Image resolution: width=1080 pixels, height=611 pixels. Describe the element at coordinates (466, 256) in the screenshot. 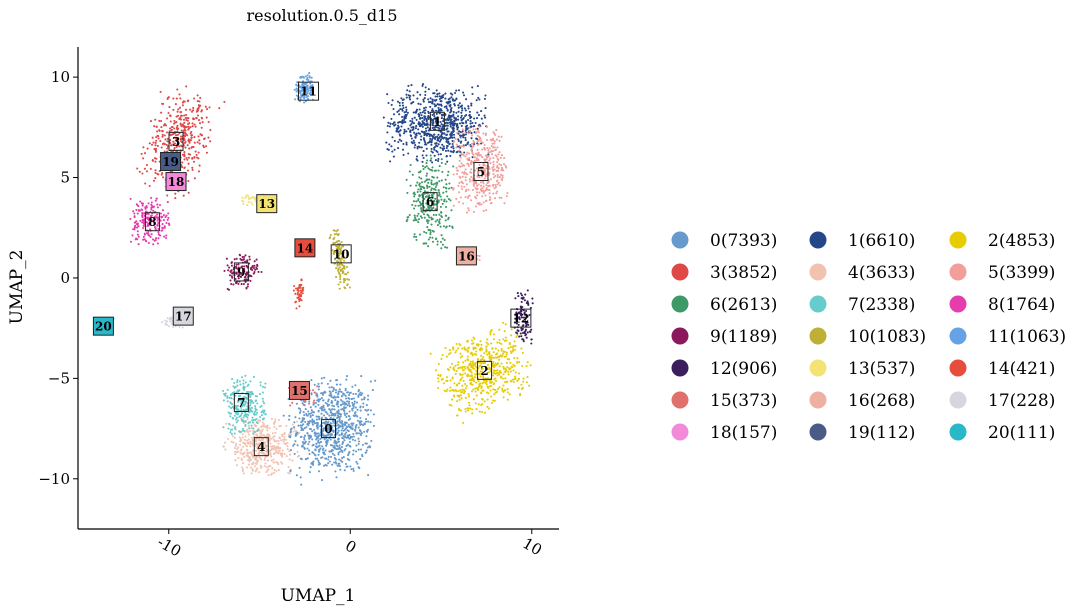

I see `cluster-label-16: 16` at that location.